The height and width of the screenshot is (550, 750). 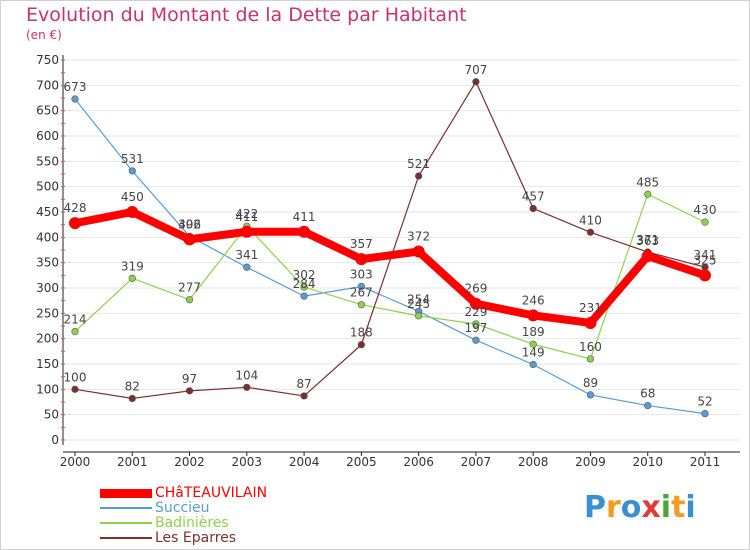 What do you see at coordinates (651, 507) in the screenshot?
I see `logo-letter: x` at bounding box center [651, 507].